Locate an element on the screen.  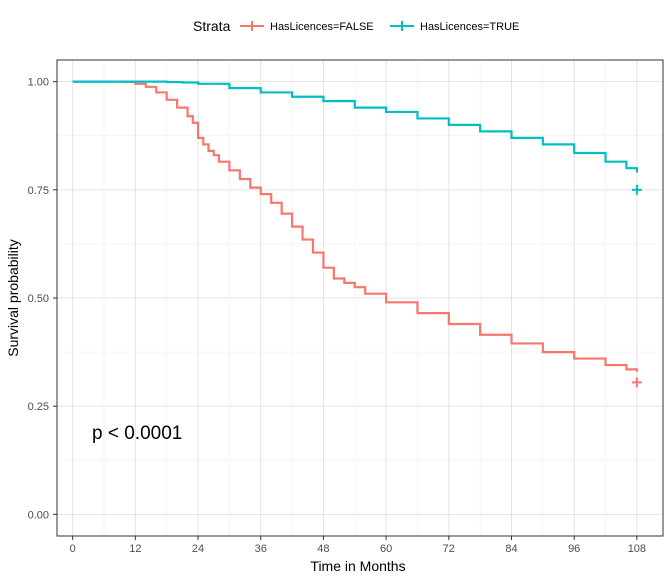
x-tick-label: 0 is located at coordinates (73, 549).